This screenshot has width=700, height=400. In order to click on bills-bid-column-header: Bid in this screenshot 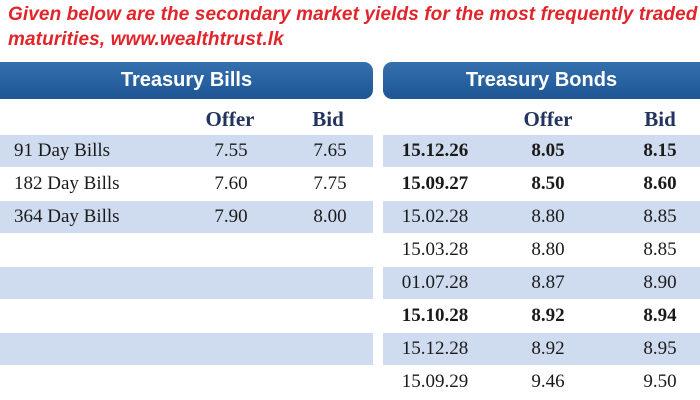, I will do `click(328, 119)`.